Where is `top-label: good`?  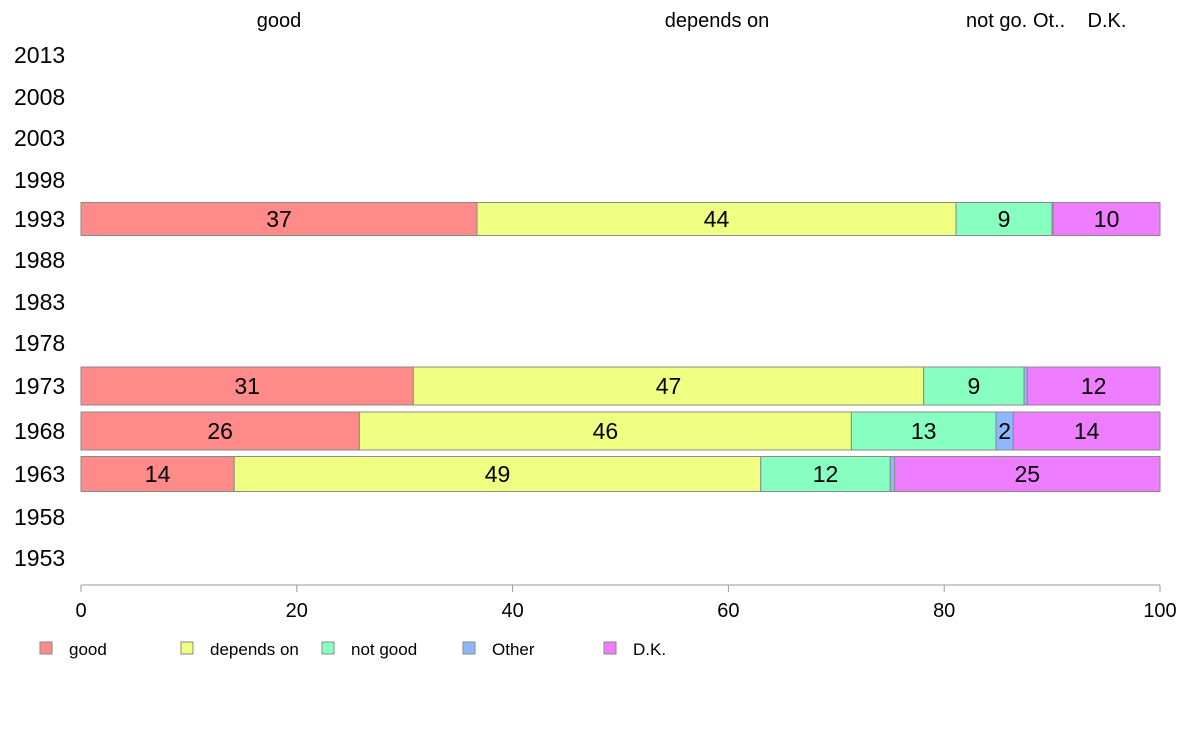 top-label: good is located at coordinates (279, 21).